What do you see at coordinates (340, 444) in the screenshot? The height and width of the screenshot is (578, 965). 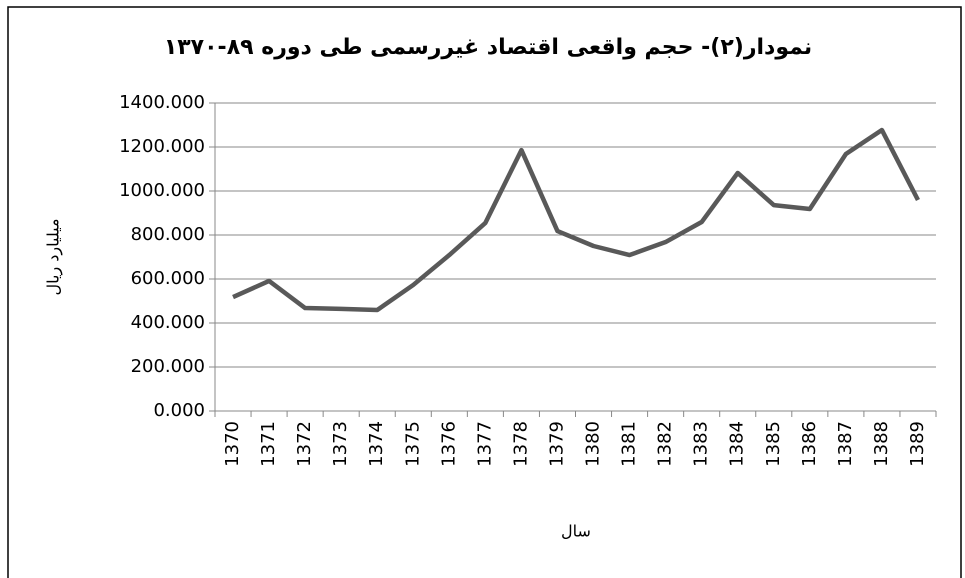 I see `x-tick-label: 1373` at bounding box center [340, 444].